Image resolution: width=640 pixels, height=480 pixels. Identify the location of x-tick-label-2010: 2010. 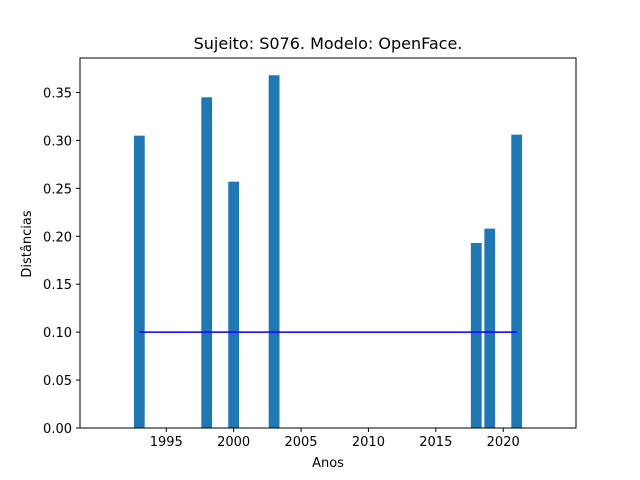
(368, 442).